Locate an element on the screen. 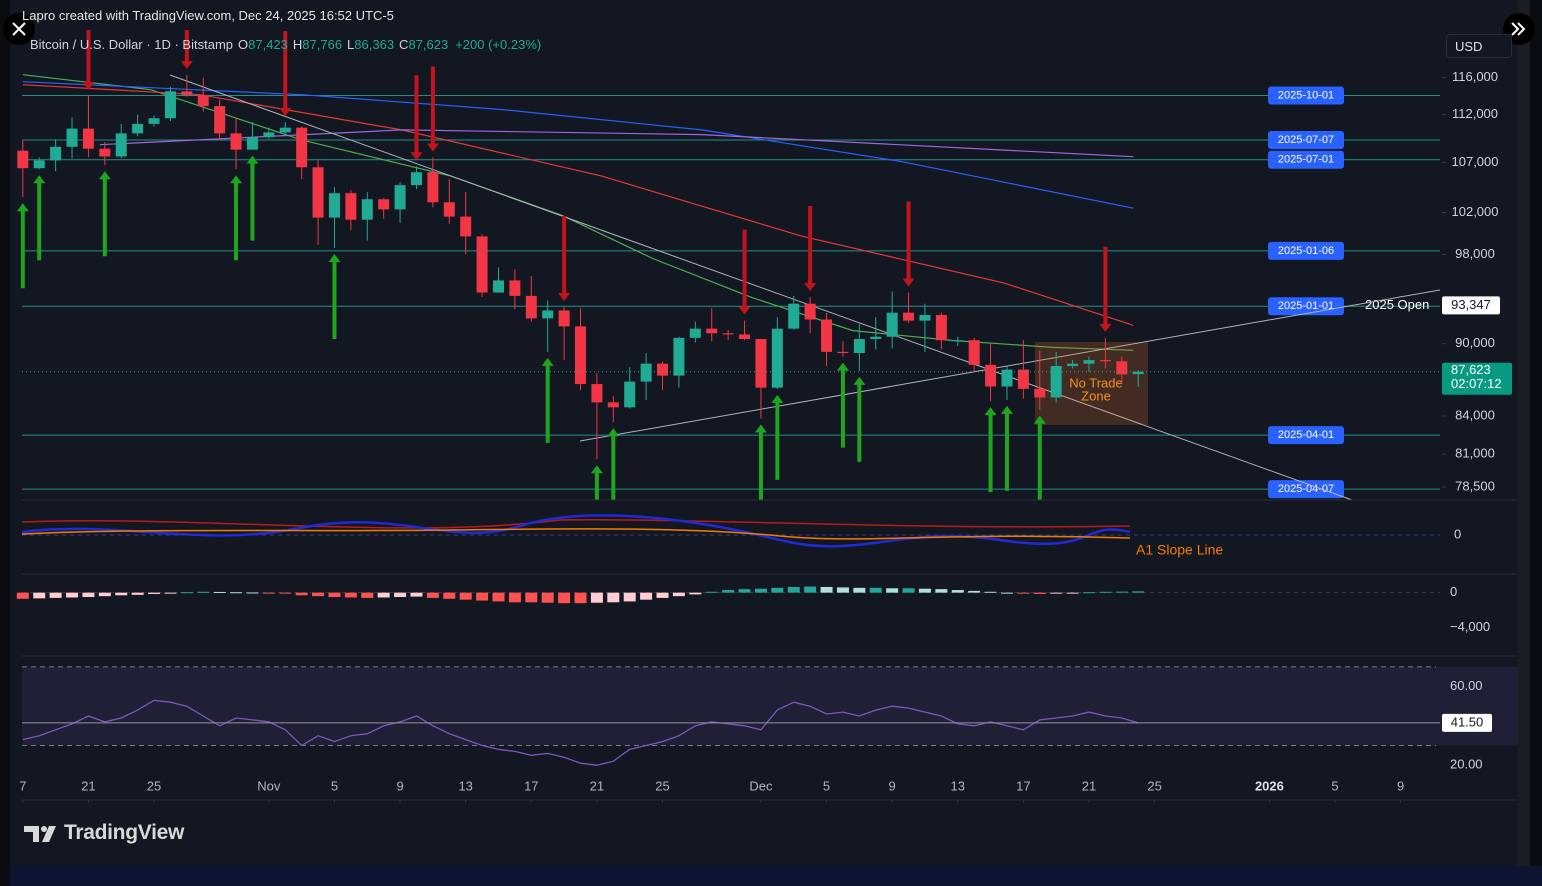 The width and height of the screenshot is (1542, 886). level-label: 2025-07-07 is located at coordinates (1306, 140).